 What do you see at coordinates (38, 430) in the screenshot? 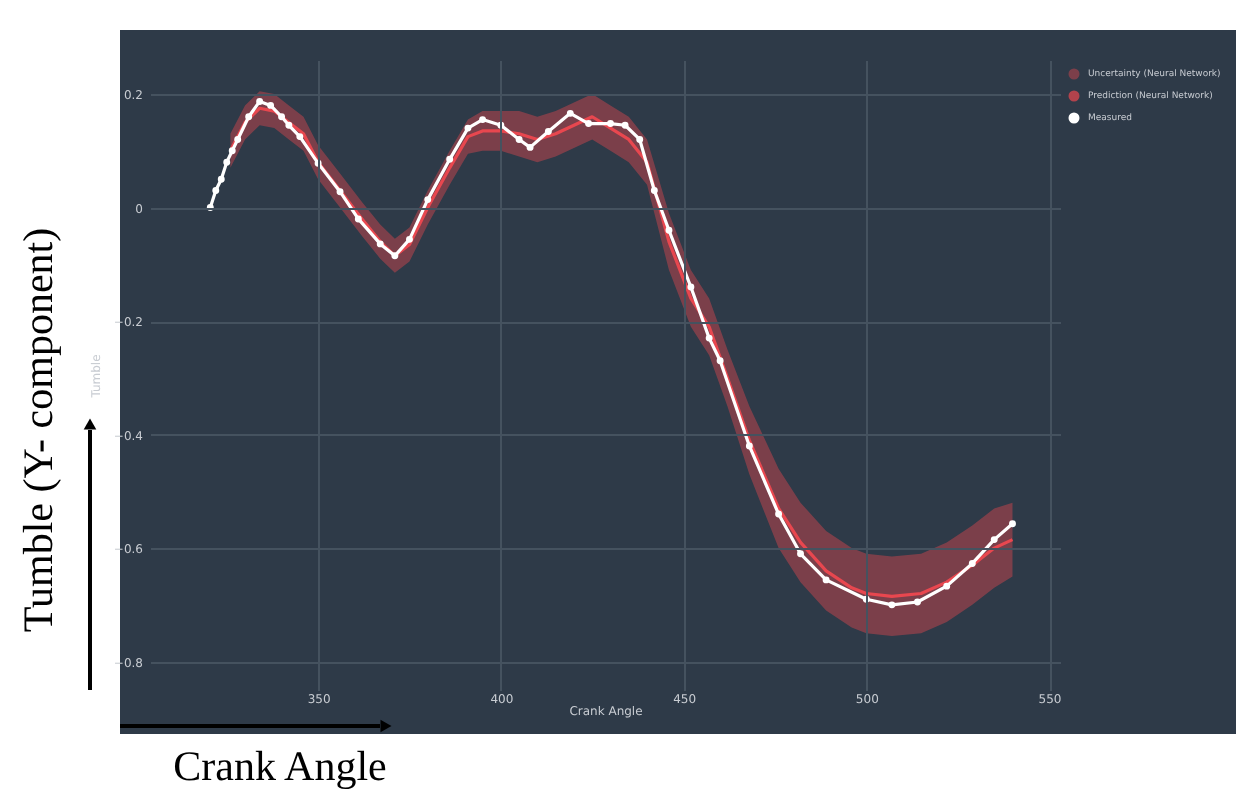
I see `text: Tumble (Y- component)` at bounding box center [38, 430].